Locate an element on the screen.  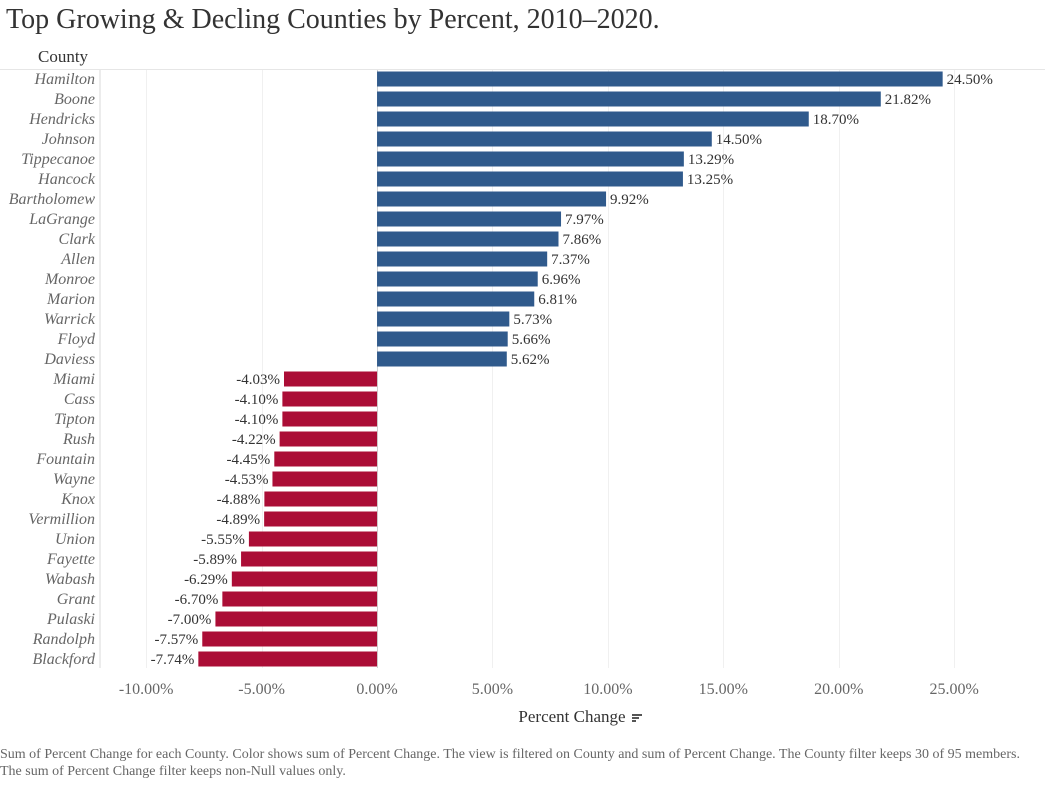
value-label: -5.89% is located at coordinates (215, 560).